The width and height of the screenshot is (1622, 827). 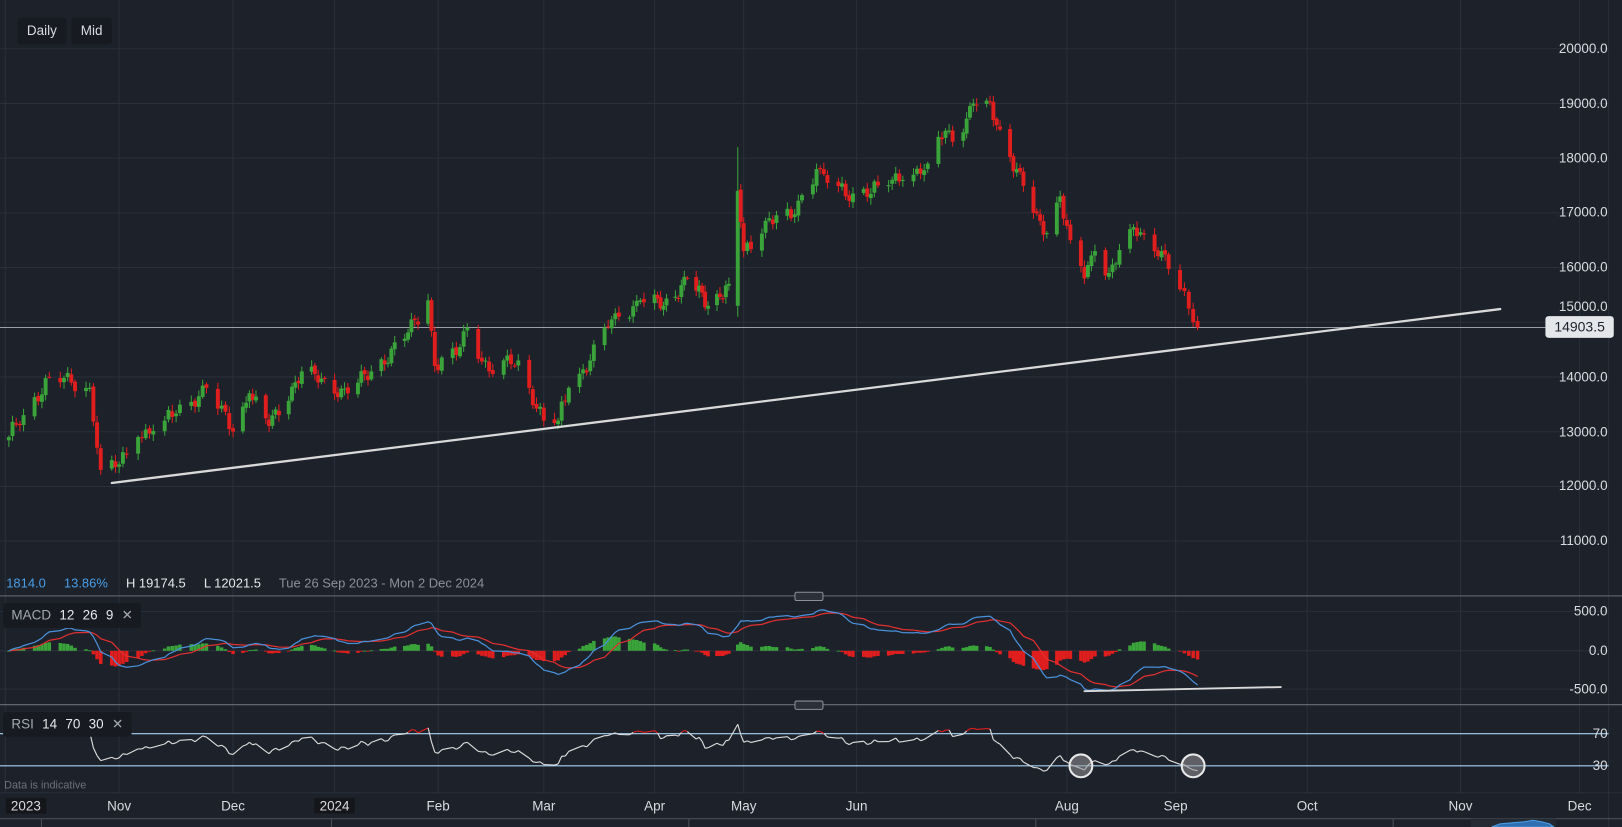 What do you see at coordinates (1600, 733) in the screenshot?
I see `rsi-tick: 70` at bounding box center [1600, 733].